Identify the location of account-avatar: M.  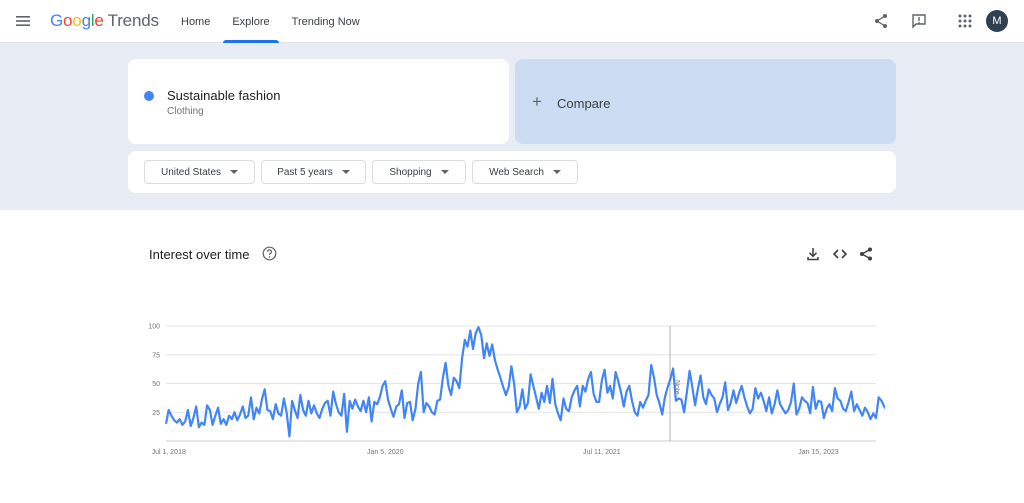
(997, 21).